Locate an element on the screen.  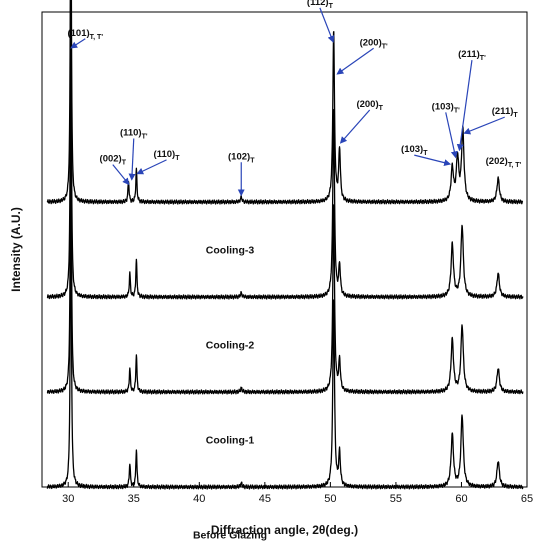
x-tick-label: 65 is located at coordinates (527, 499).